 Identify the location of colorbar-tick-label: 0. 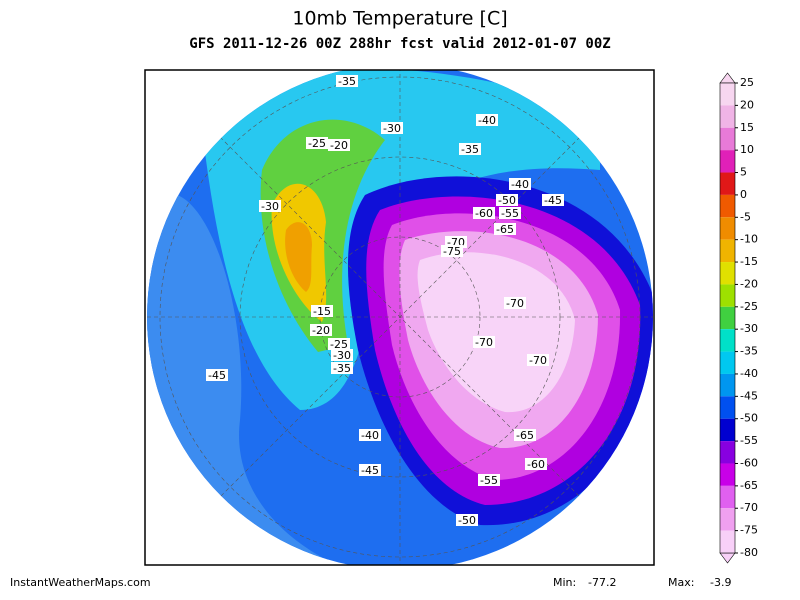
(743, 194).